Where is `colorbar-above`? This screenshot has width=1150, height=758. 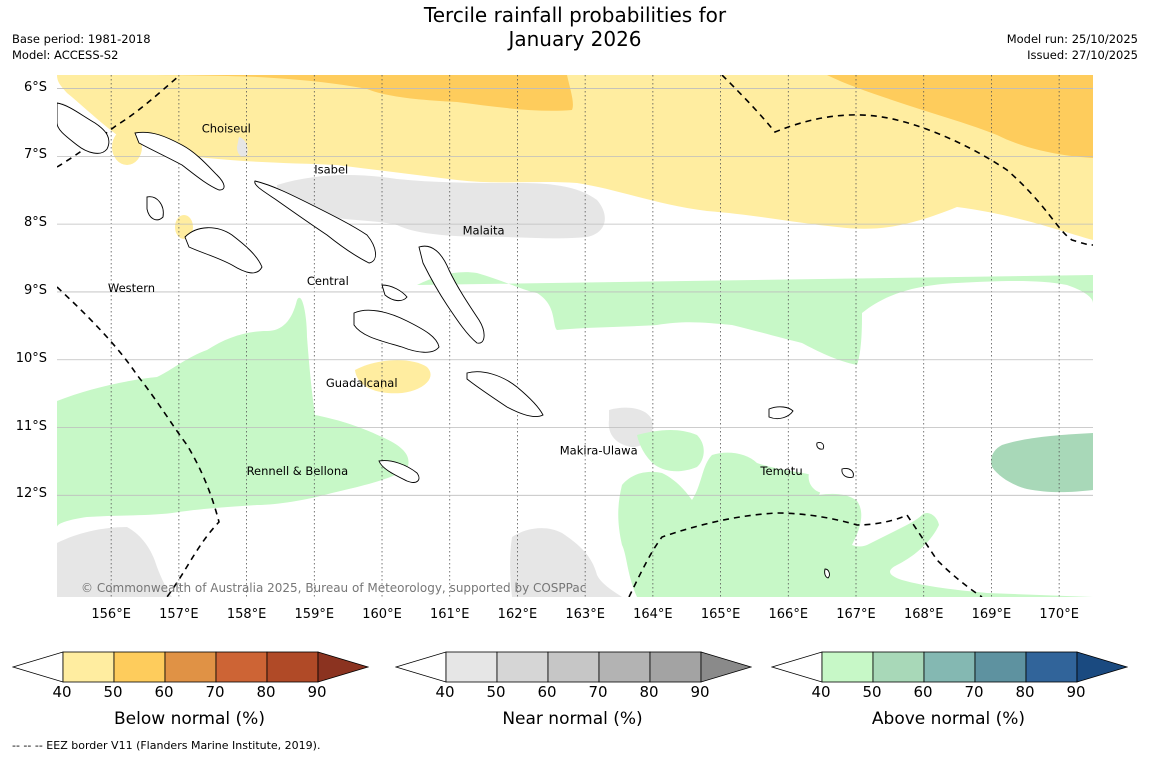 colorbar-above is located at coordinates (949, 667).